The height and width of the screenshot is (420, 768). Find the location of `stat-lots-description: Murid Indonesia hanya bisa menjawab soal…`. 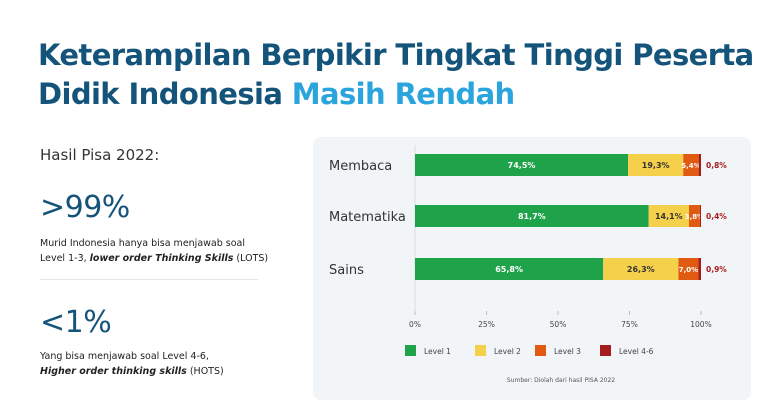

stat-lots-description: Murid Indonesia hanya bisa menjawab soal… is located at coordinates (160, 251).